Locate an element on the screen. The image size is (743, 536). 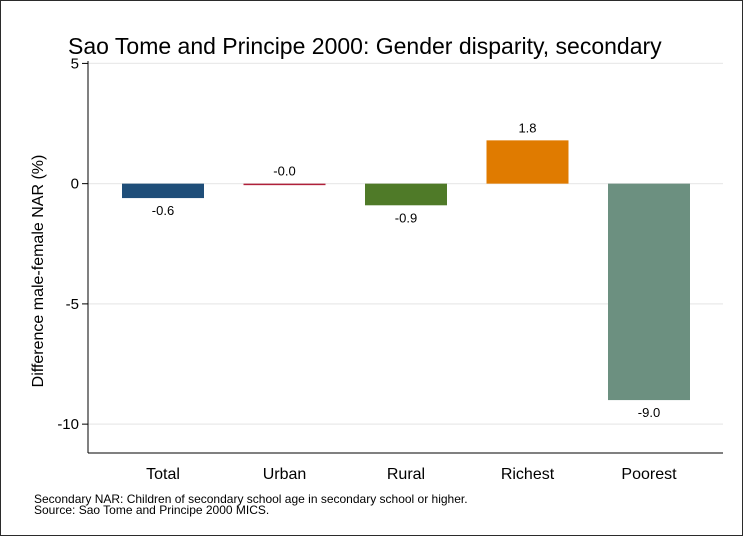
bar-richest is located at coordinates (527, 162).